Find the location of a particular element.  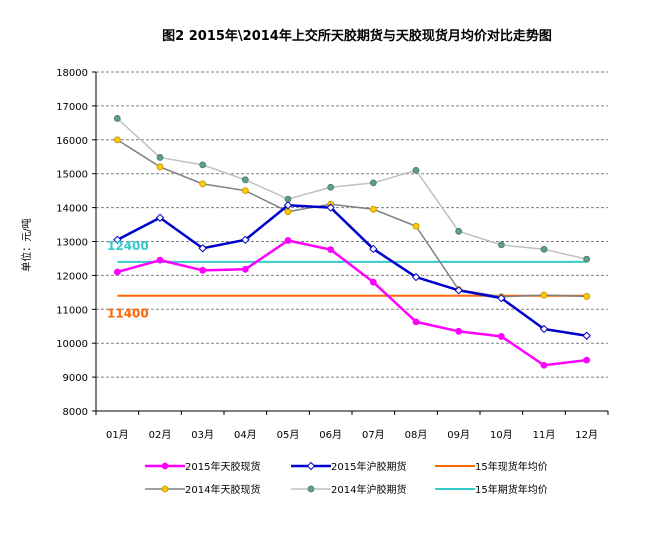

annotations: 12400 11400 is located at coordinates (128, 280).